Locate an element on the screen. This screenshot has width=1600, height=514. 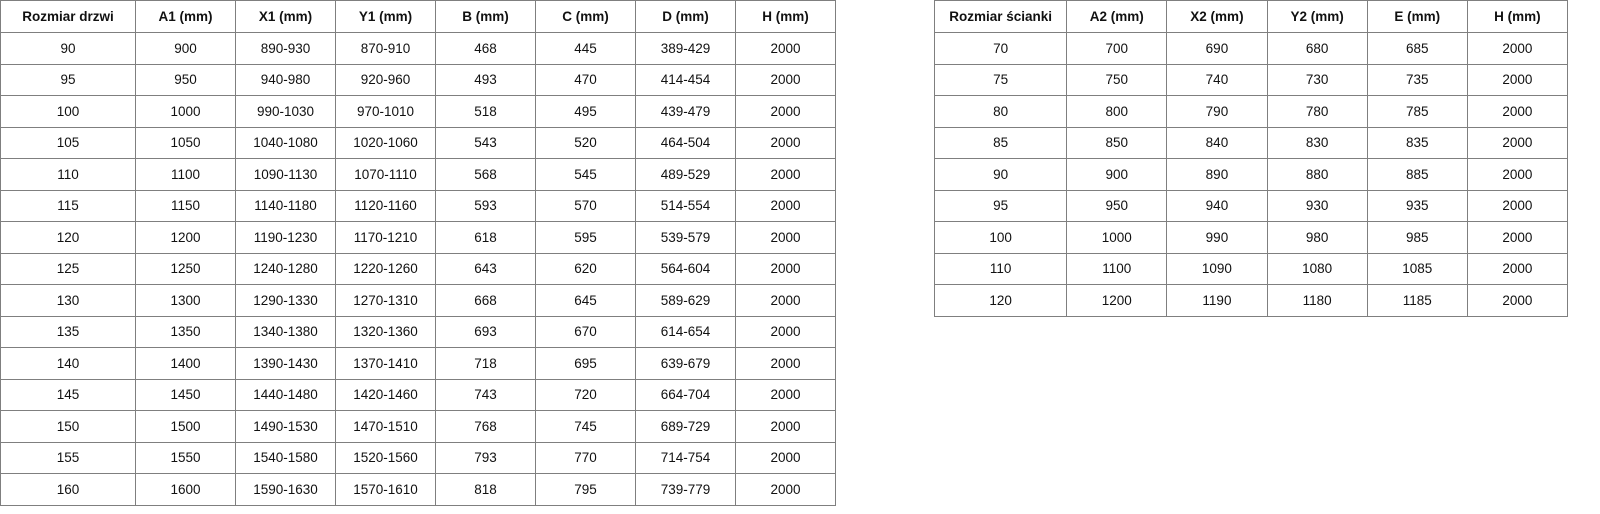
column-header: C (mm) is located at coordinates (585, 16).